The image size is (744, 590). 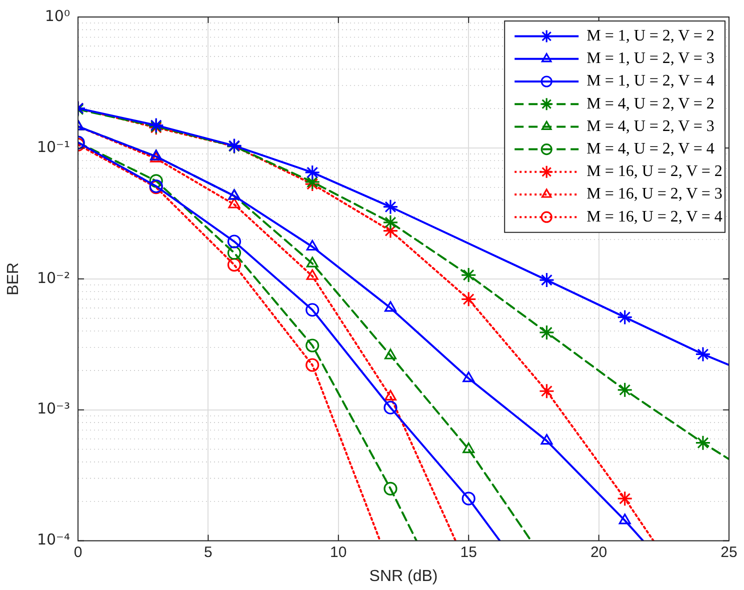 What do you see at coordinates (729, 552) in the screenshot?
I see `x-tick-label: 25` at bounding box center [729, 552].